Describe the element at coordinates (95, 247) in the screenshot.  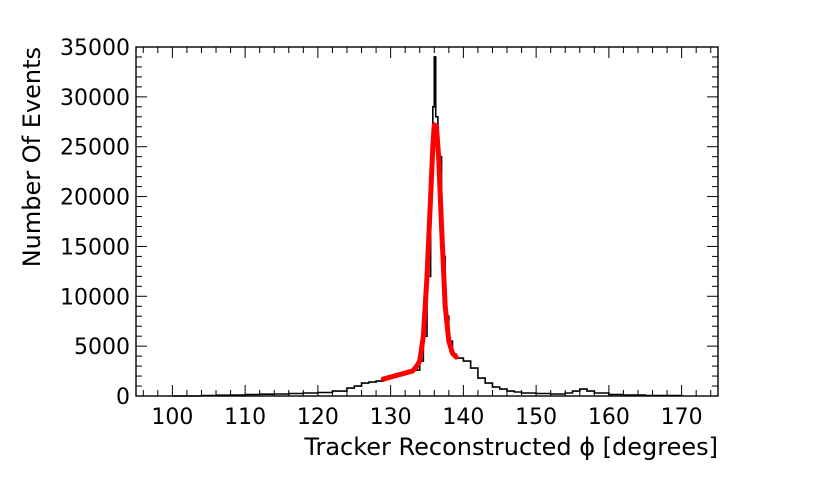
I see `y-tick-label: 15000` at that location.